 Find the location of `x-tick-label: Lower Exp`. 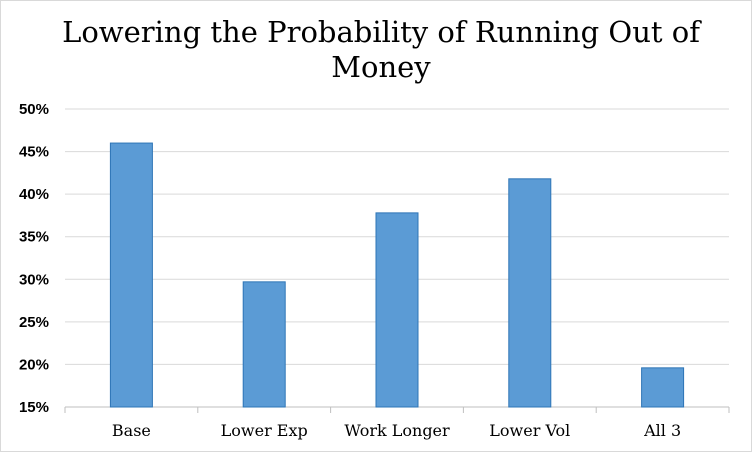

x-tick-label: Lower Exp is located at coordinates (264, 430).